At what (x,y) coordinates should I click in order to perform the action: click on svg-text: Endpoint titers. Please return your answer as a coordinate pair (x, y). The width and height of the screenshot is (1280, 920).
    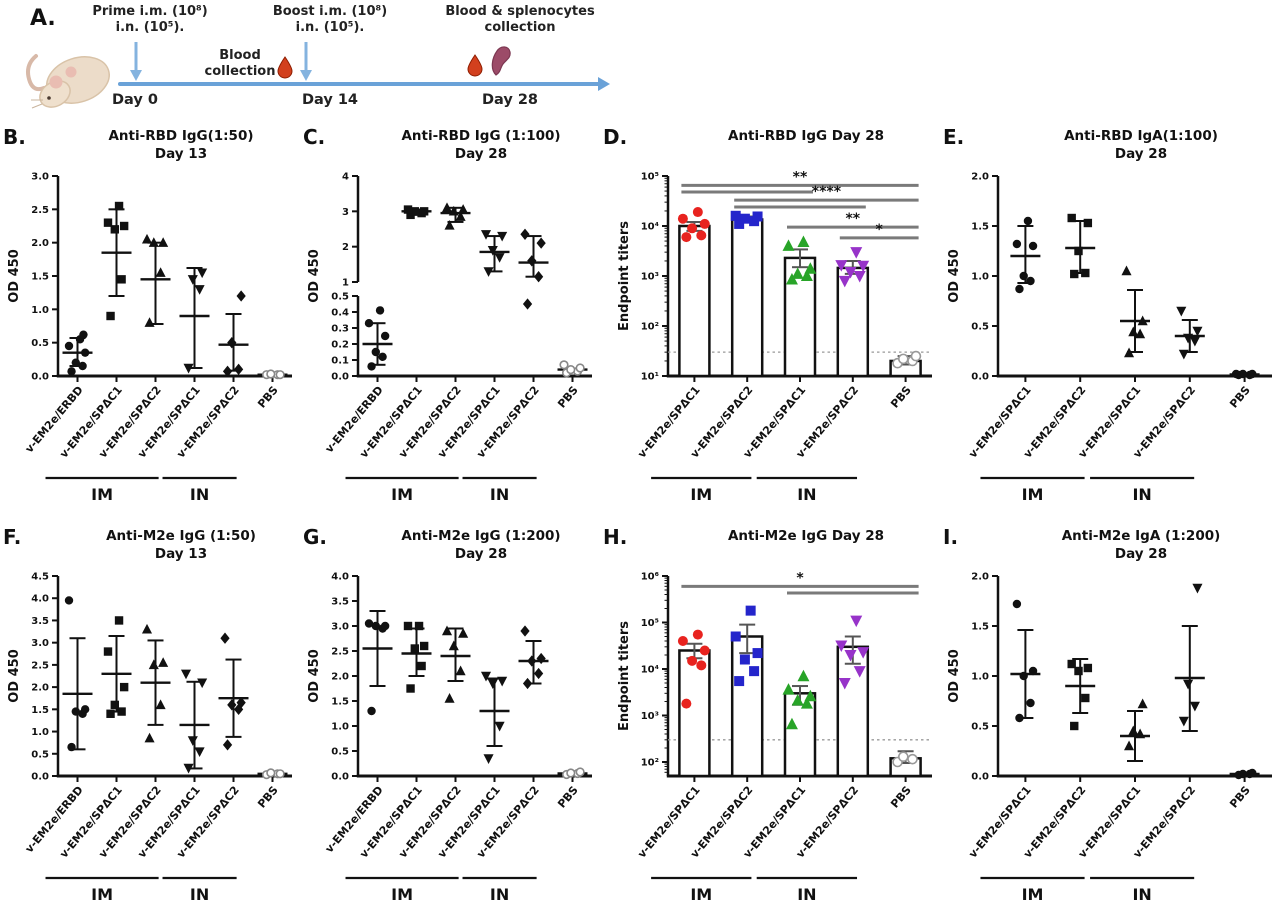
    Looking at the image, I should click on (624, 276).